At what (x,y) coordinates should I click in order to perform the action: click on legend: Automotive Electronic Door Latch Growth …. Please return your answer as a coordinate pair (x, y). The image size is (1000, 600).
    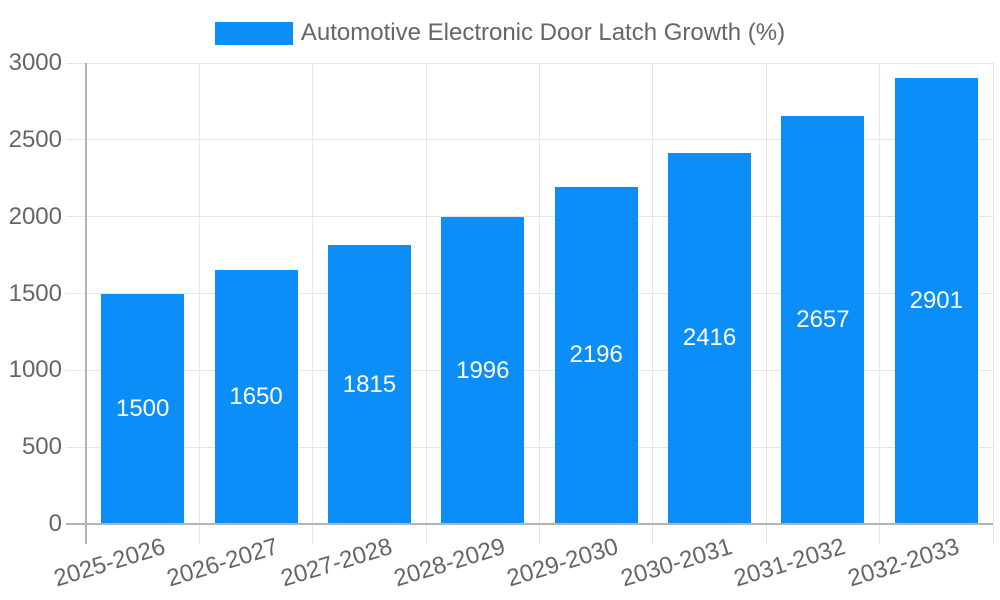
    Looking at the image, I should click on (500, 33).